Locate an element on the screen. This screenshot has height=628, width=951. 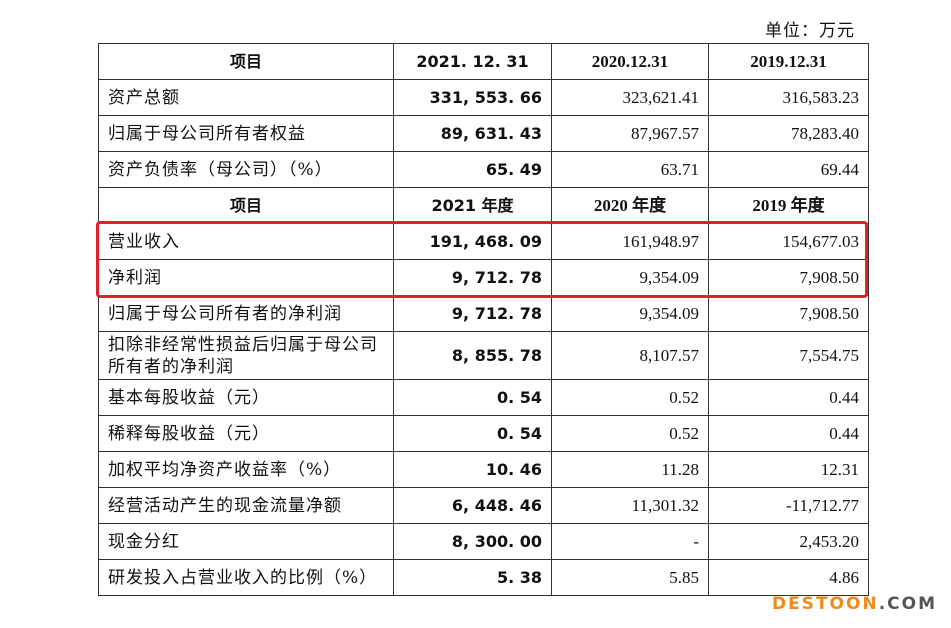
header-row-income: 项目 2021 年度 2020 年度 2019 年度 is located at coordinates (483, 205).